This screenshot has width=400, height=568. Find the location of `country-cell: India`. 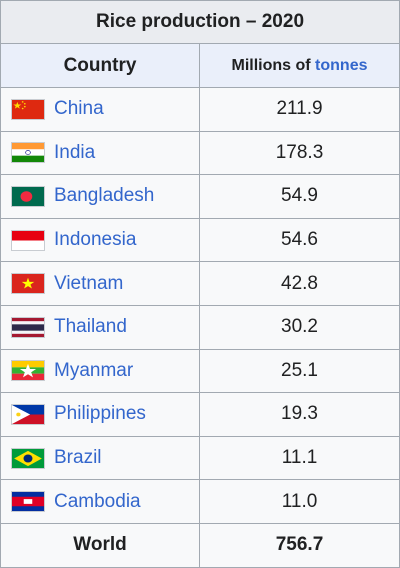

country-cell: India is located at coordinates (100, 153).